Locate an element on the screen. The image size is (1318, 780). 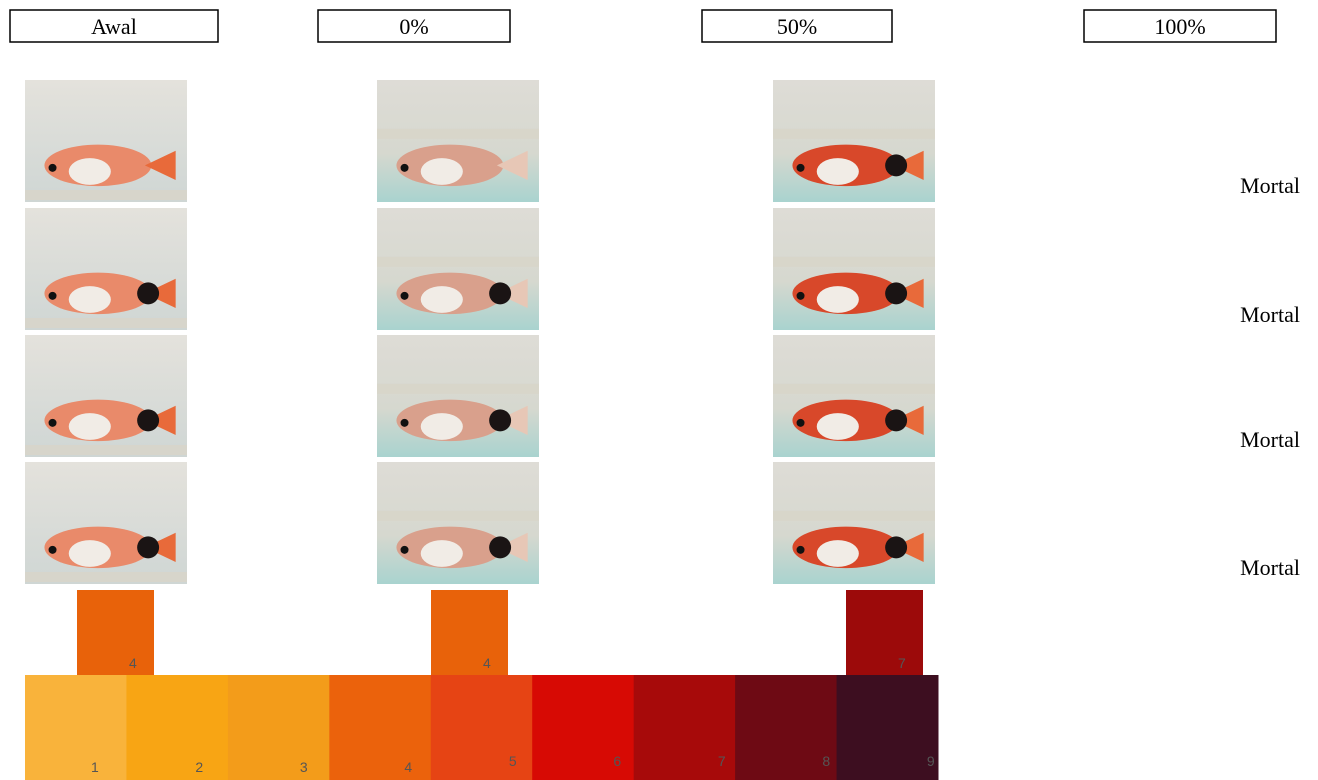
header-label: Awal is located at coordinates (114, 26).